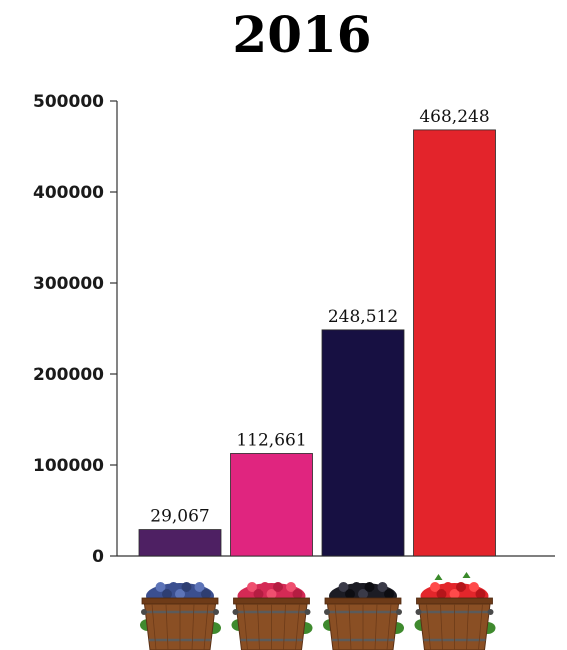 The height and width of the screenshot is (650, 567). What do you see at coordinates (68, 102) in the screenshot?
I see `y-tick-label: 500000` at bounding box center [68, 102].